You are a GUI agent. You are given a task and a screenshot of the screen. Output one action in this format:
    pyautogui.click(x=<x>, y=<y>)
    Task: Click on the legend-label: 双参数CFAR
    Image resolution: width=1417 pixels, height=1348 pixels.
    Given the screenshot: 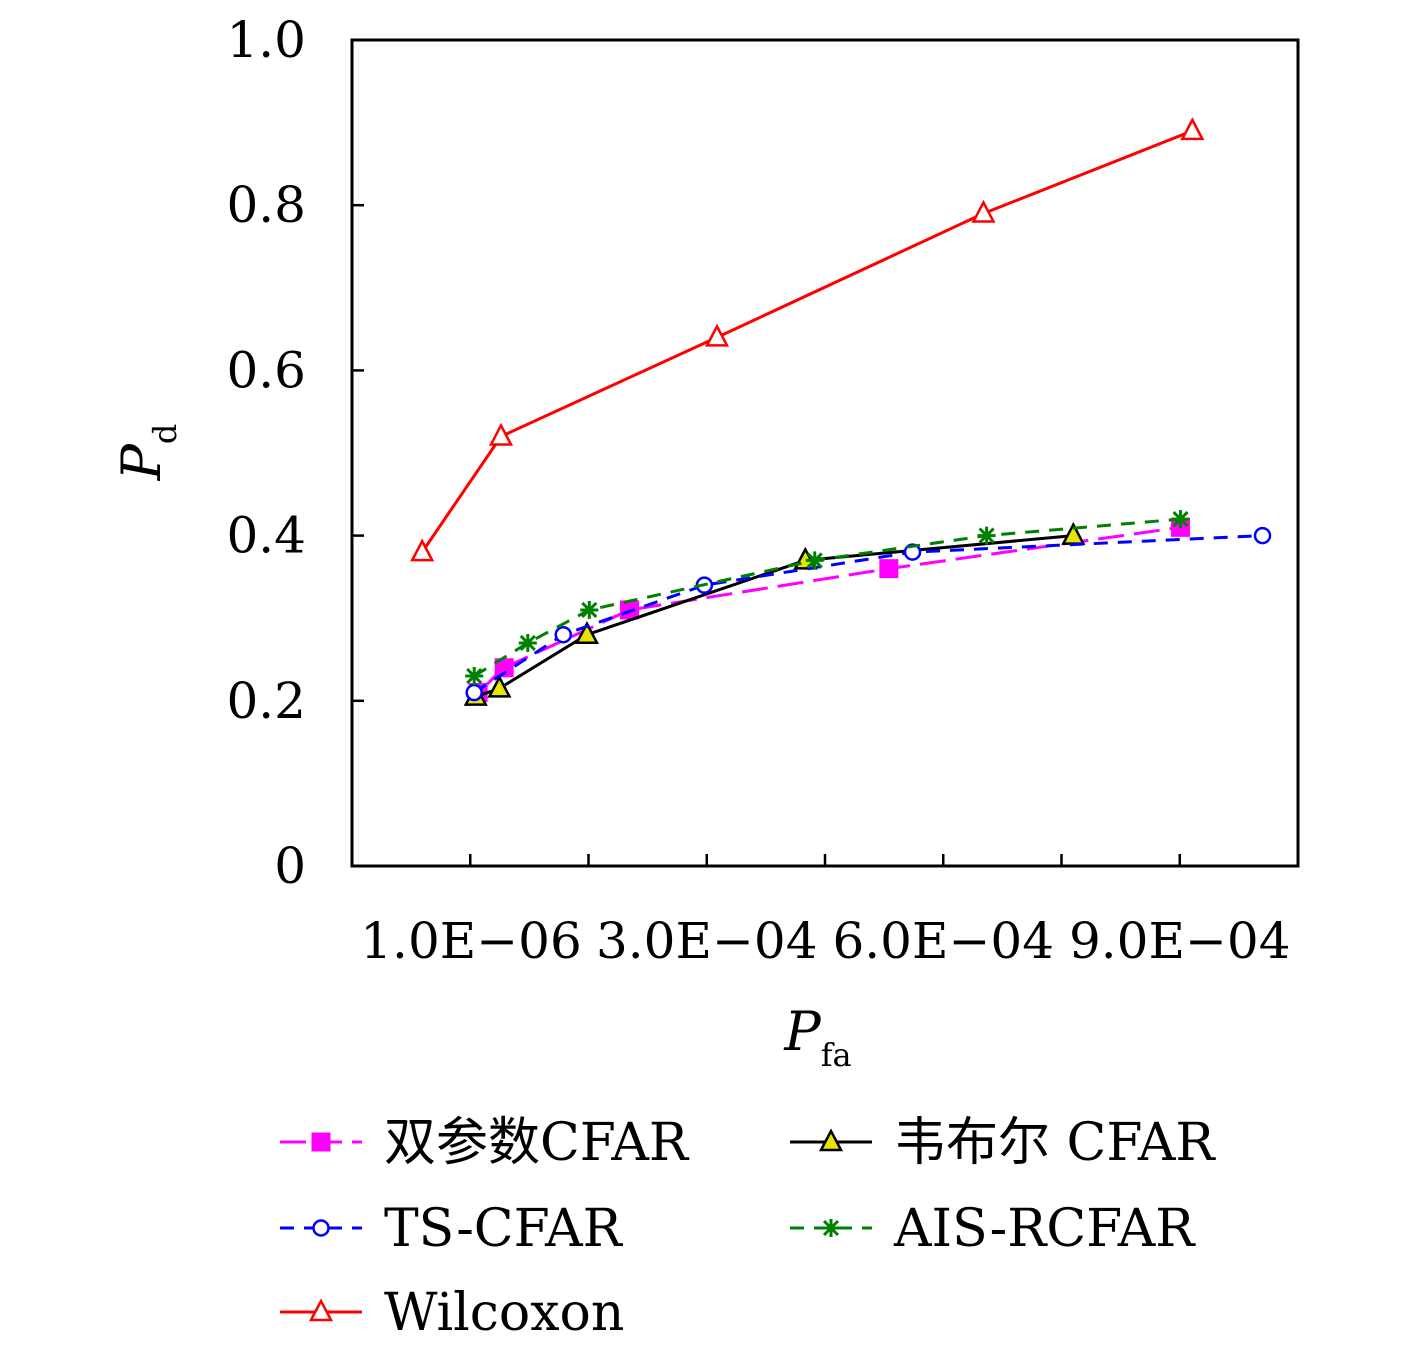 What is the action you would take?
    pyautogui.click(x=537, y=1143)
    